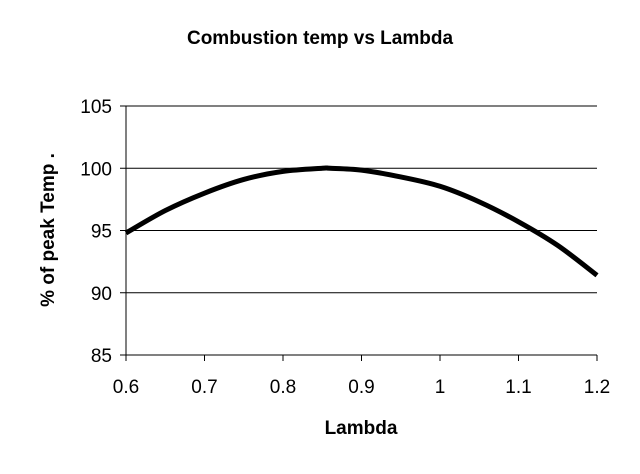 The height and width of the screenshot is (474, 640). Describe the element at coordinates (320, 38) in the screenshot. I see `chart-title: Combustion temp vs Lambda` at that location.